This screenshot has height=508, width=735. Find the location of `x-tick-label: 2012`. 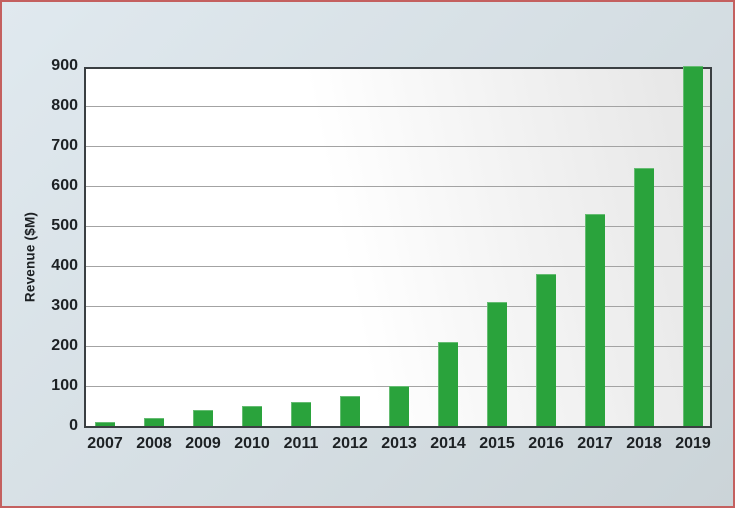

x-tick-label: 2012 is located at coordinates (350, 443).